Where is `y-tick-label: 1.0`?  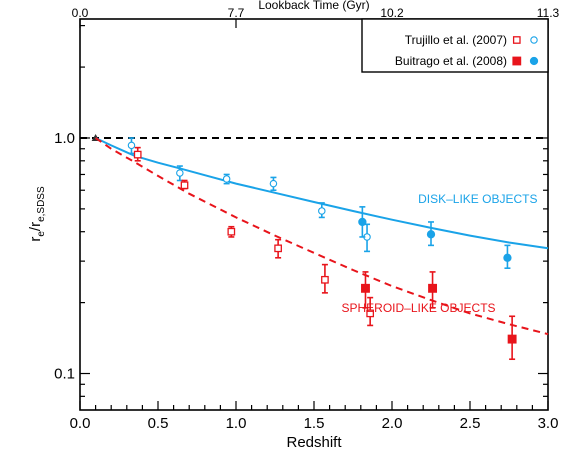
y-tick-label: 1.0 is located at coordinates (64, 138).